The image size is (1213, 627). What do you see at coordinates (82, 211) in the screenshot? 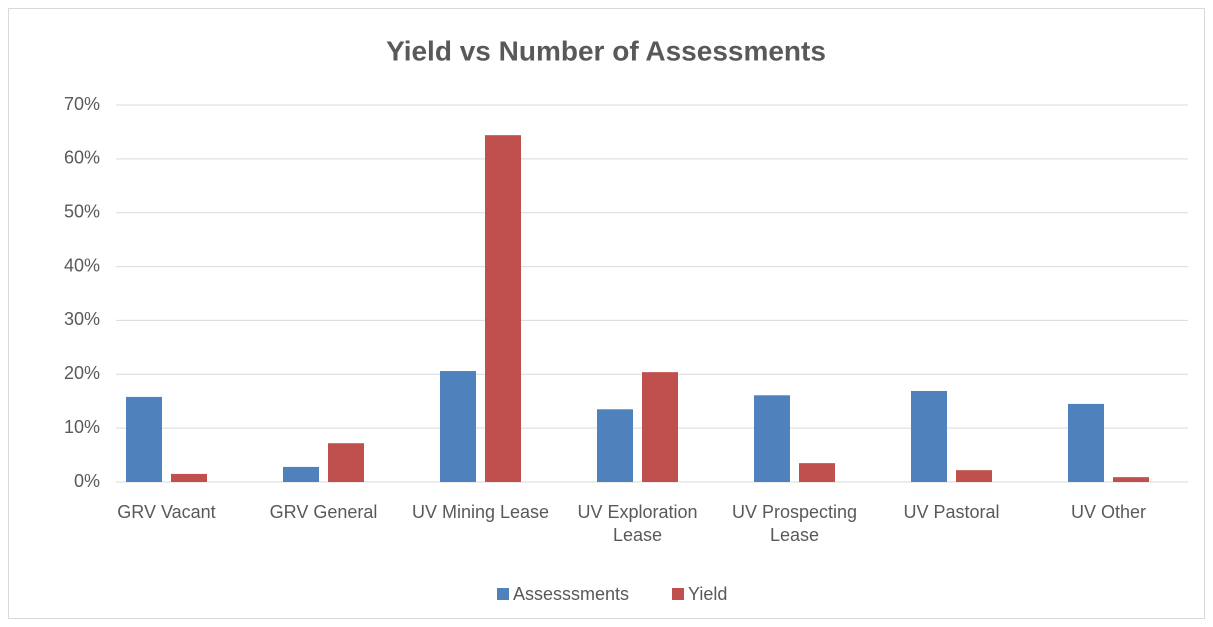
I see `y-tick-label: 50%` at bounding box center [82, 211].